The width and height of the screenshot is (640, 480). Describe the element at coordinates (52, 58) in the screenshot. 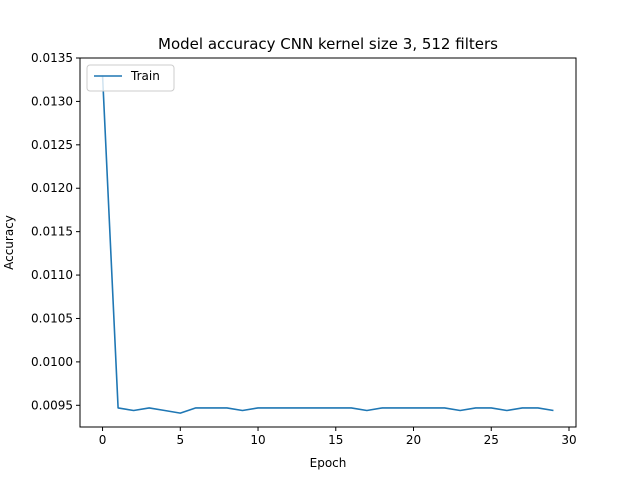

I see `y-tick-label: 0.0135` at that location.